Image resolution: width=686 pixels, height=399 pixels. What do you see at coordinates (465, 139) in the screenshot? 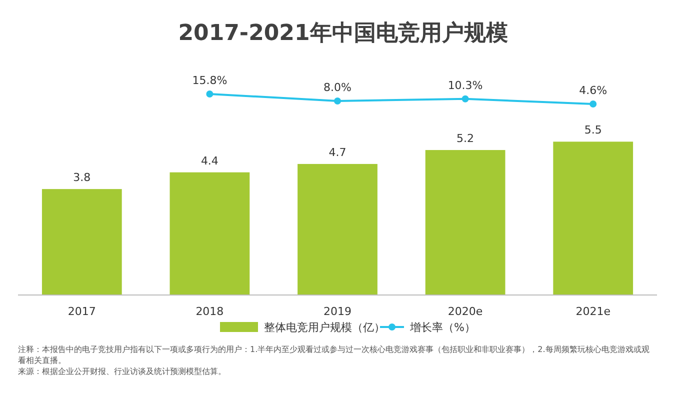
I see `data-label: 5.2` at bounding box center [465, 139].